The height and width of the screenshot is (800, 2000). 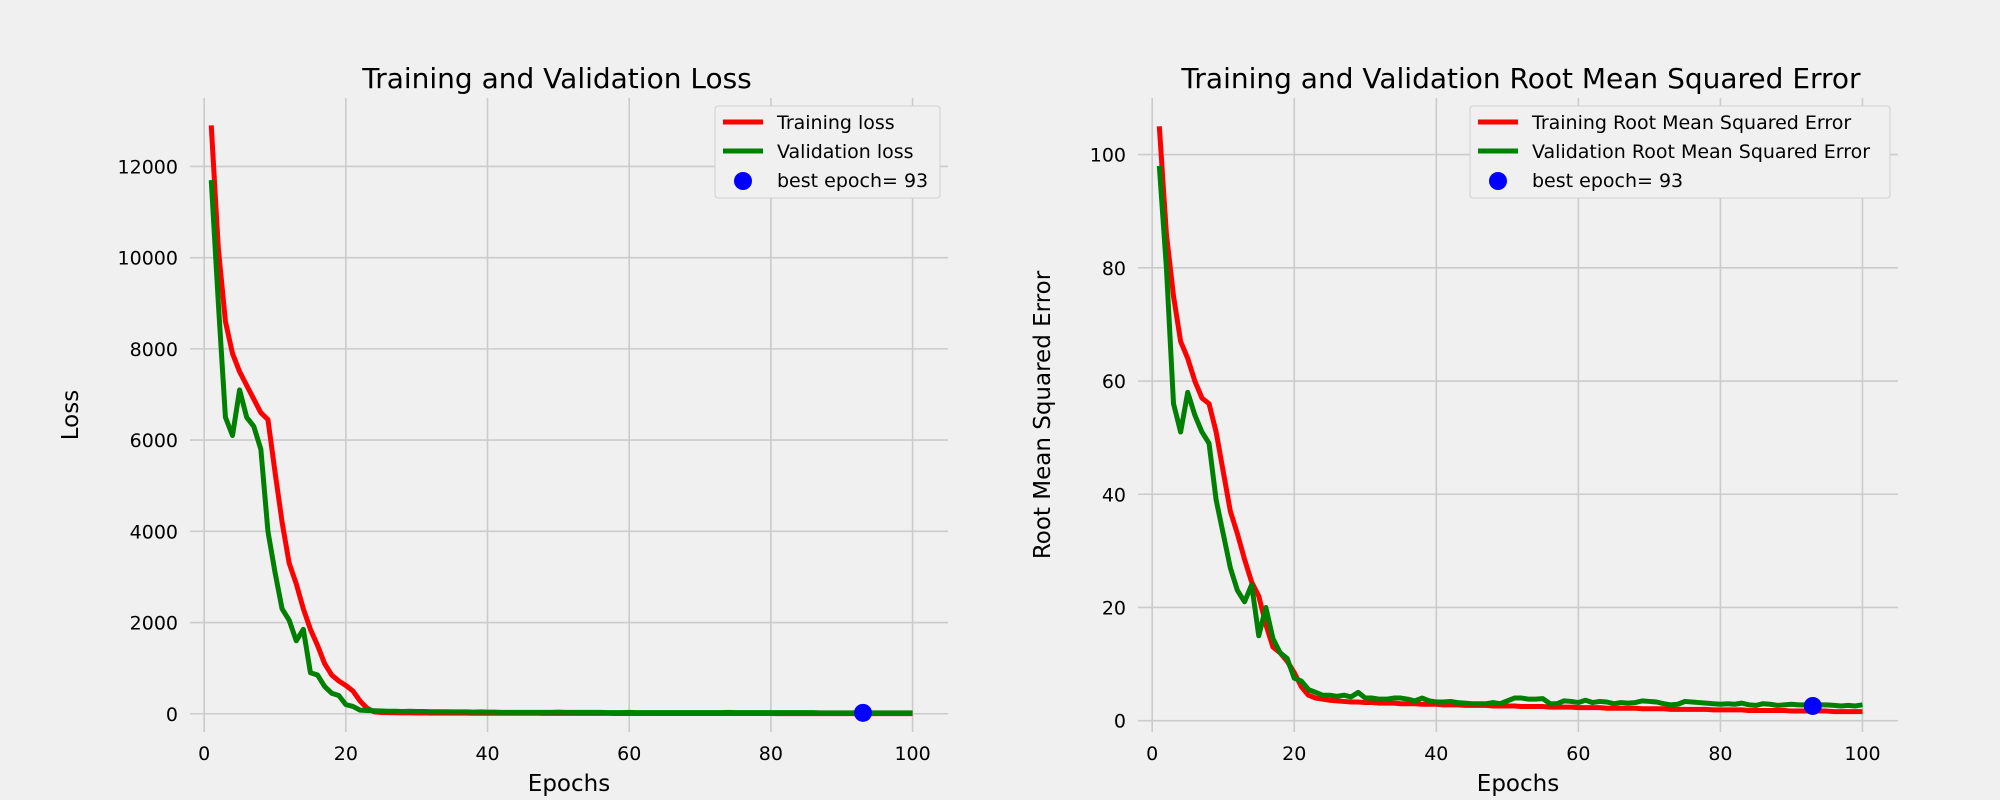 I want to click on y-tick-label: 100, so click(x=1108, y=156).